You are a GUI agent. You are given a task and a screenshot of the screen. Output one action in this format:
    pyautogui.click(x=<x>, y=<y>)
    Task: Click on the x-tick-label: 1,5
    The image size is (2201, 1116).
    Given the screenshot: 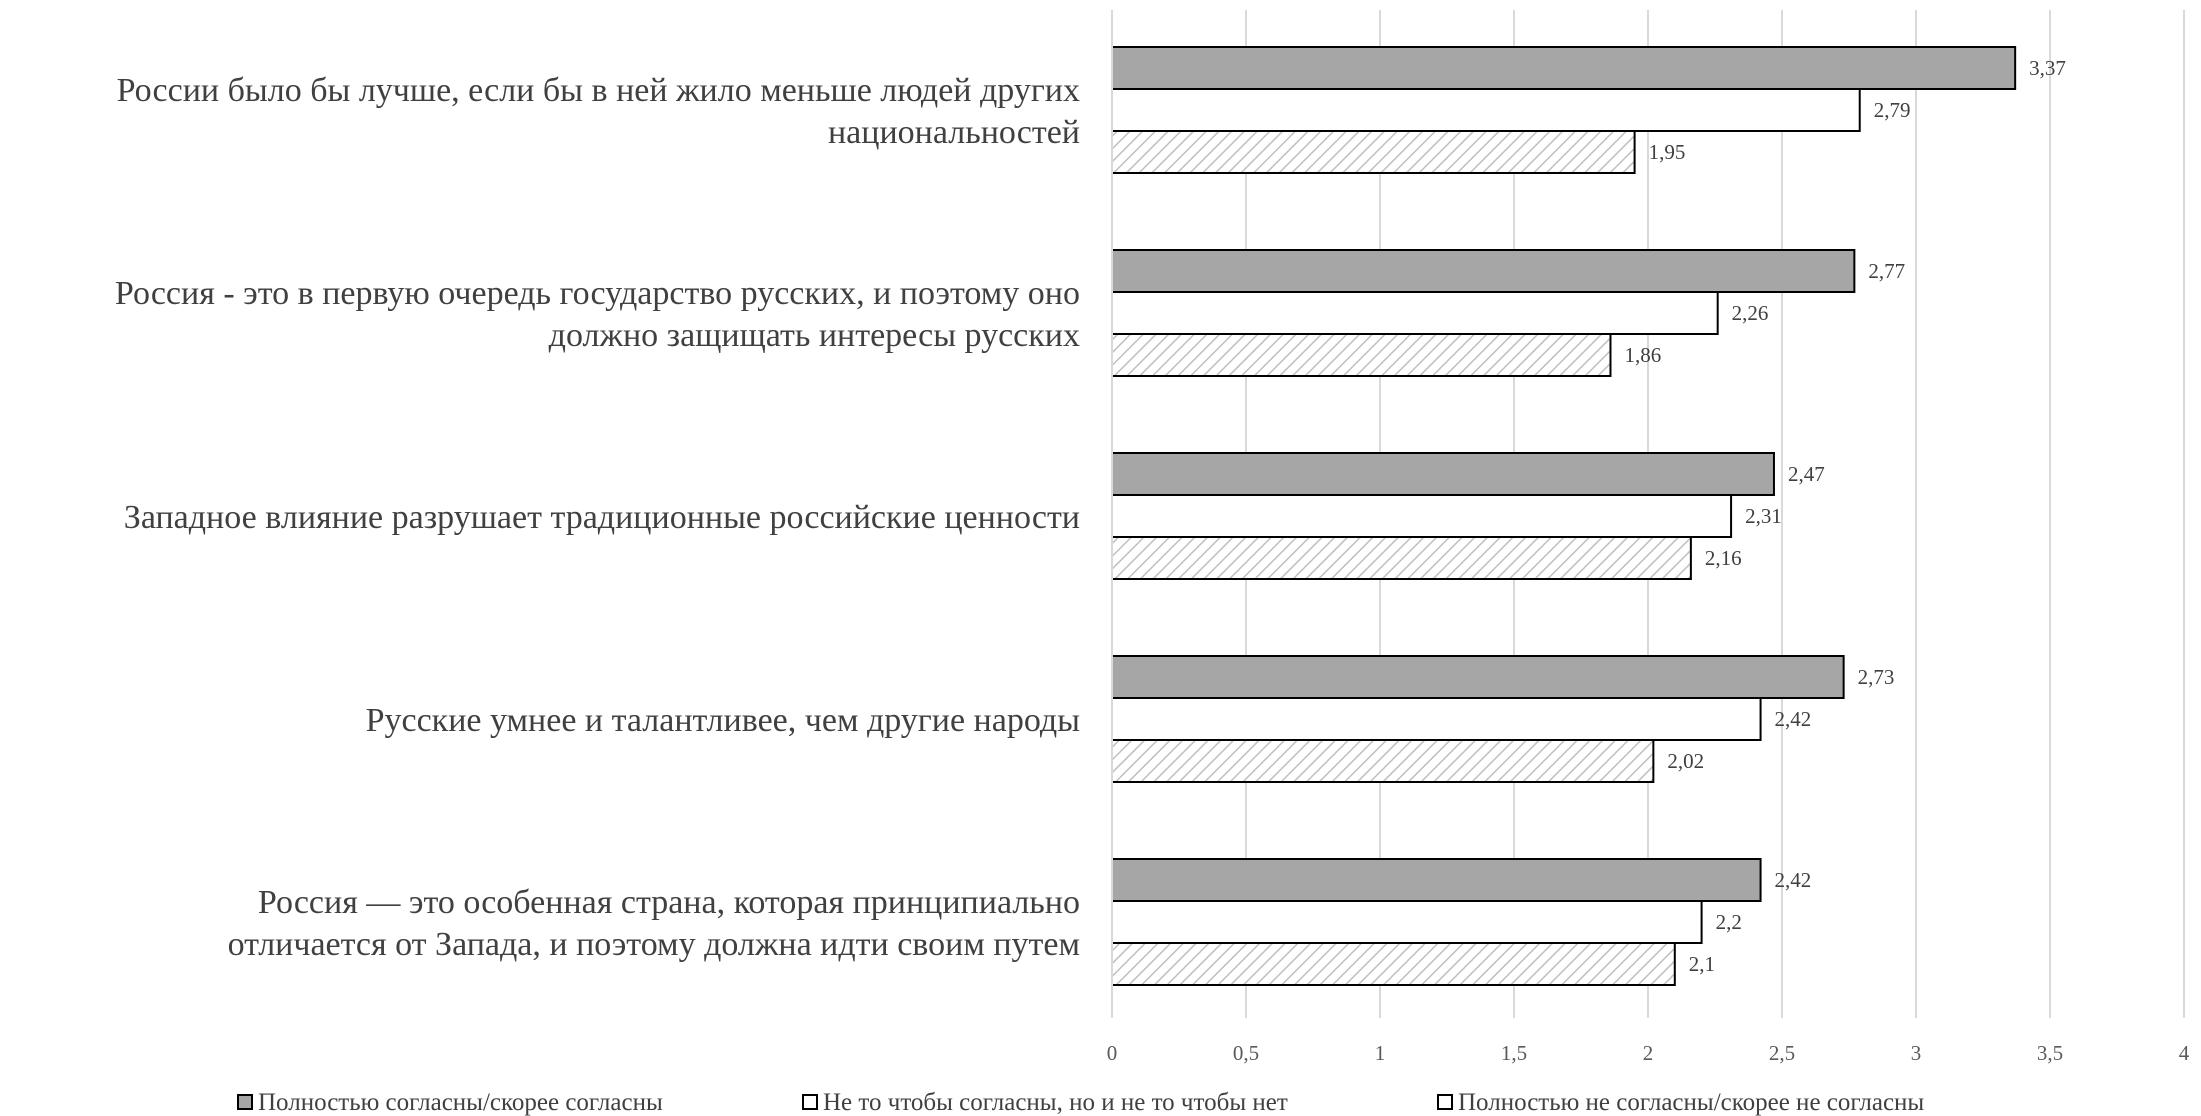 What is the action you would take?
    pyautogui.click(x=1514, y=1053)
    